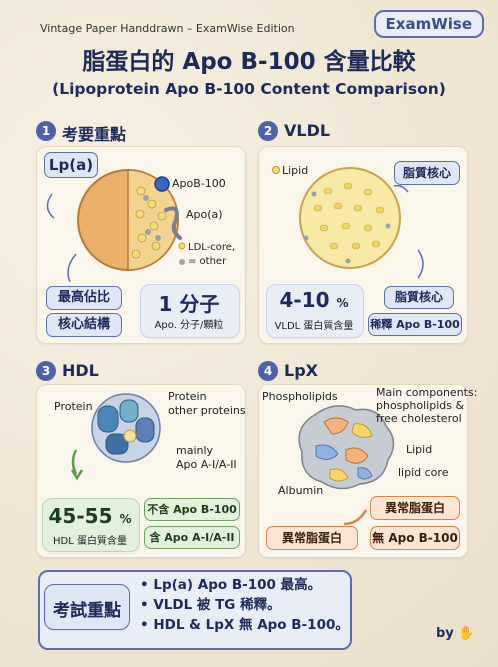 The image size is (498, 667). Describe the element at coordinates (46, 371) in the screenshot. I see `section-3-number: 3` at that location.